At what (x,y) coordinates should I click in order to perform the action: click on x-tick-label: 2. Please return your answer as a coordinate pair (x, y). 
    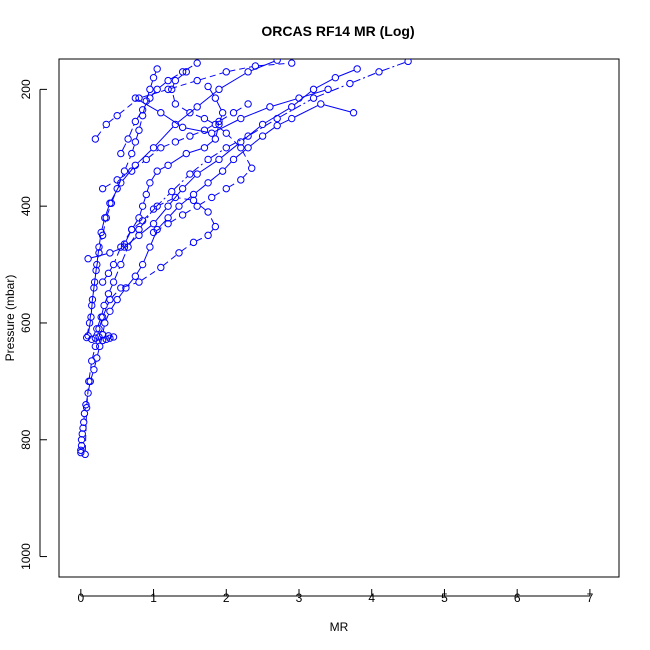
    Looking at the image, I should click on (226, 598).